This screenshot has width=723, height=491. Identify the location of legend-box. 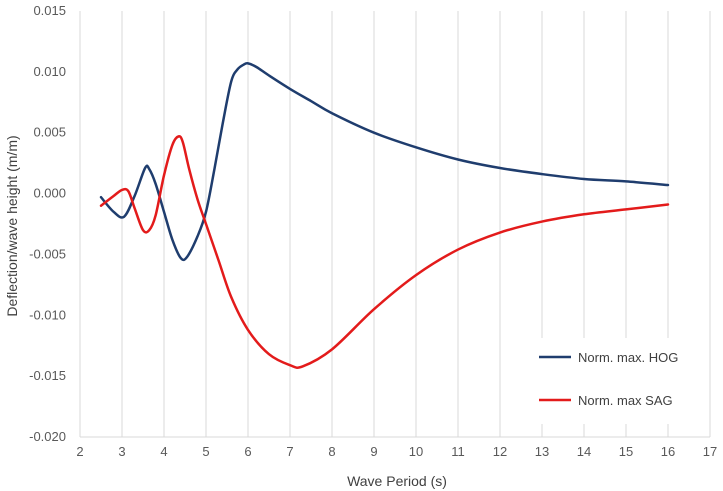
(616, 381).